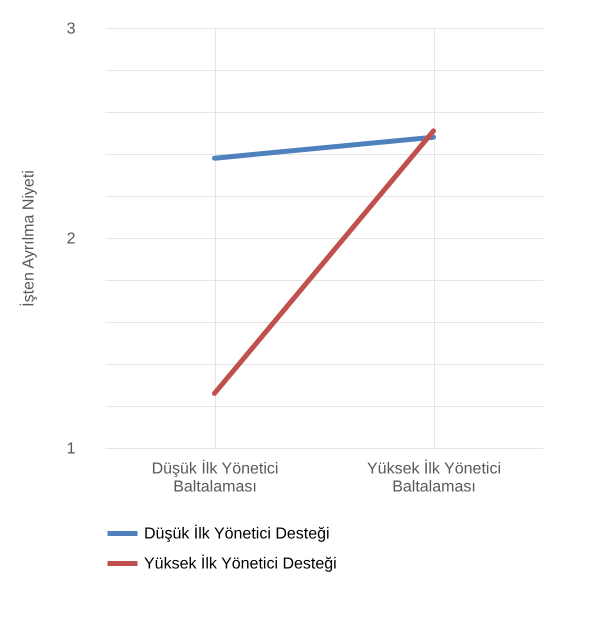 The image size is (598, 638). What do you see at coordinates (237, 533) in the screenshot?
I see `legend-label: Düşük İlk Yönetici Desteği` at bounding box center [237, 533].